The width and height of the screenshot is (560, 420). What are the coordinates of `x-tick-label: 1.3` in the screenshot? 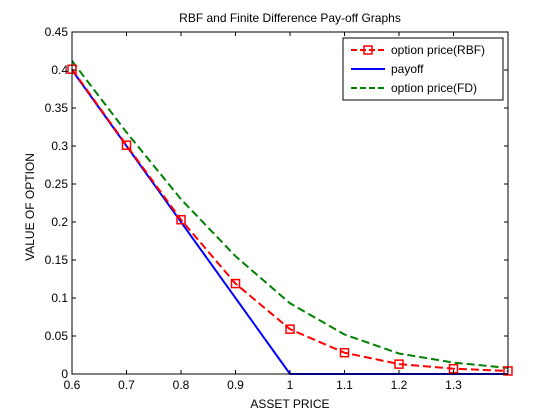 It's located at (453, 385).